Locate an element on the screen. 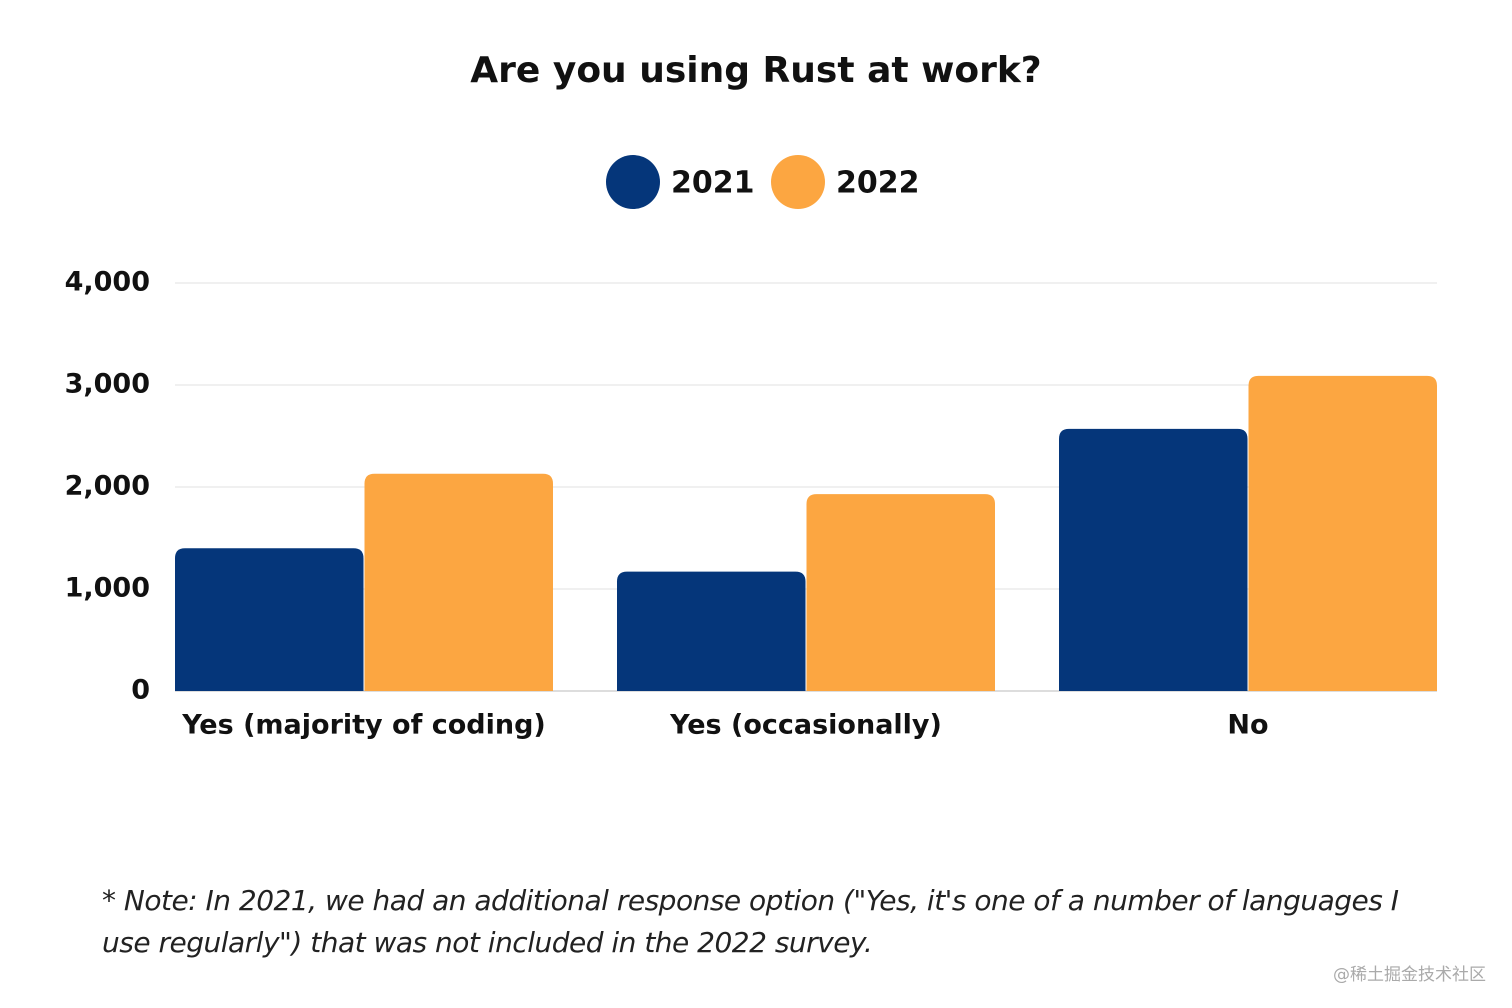  y-tick-label: 0 is located at coordinates (140, 690).